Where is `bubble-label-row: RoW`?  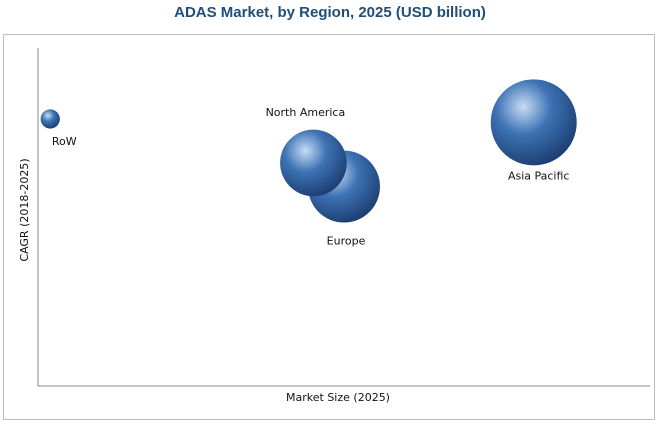
bubble-label-row: RoW is located at coordinates (64, 141).